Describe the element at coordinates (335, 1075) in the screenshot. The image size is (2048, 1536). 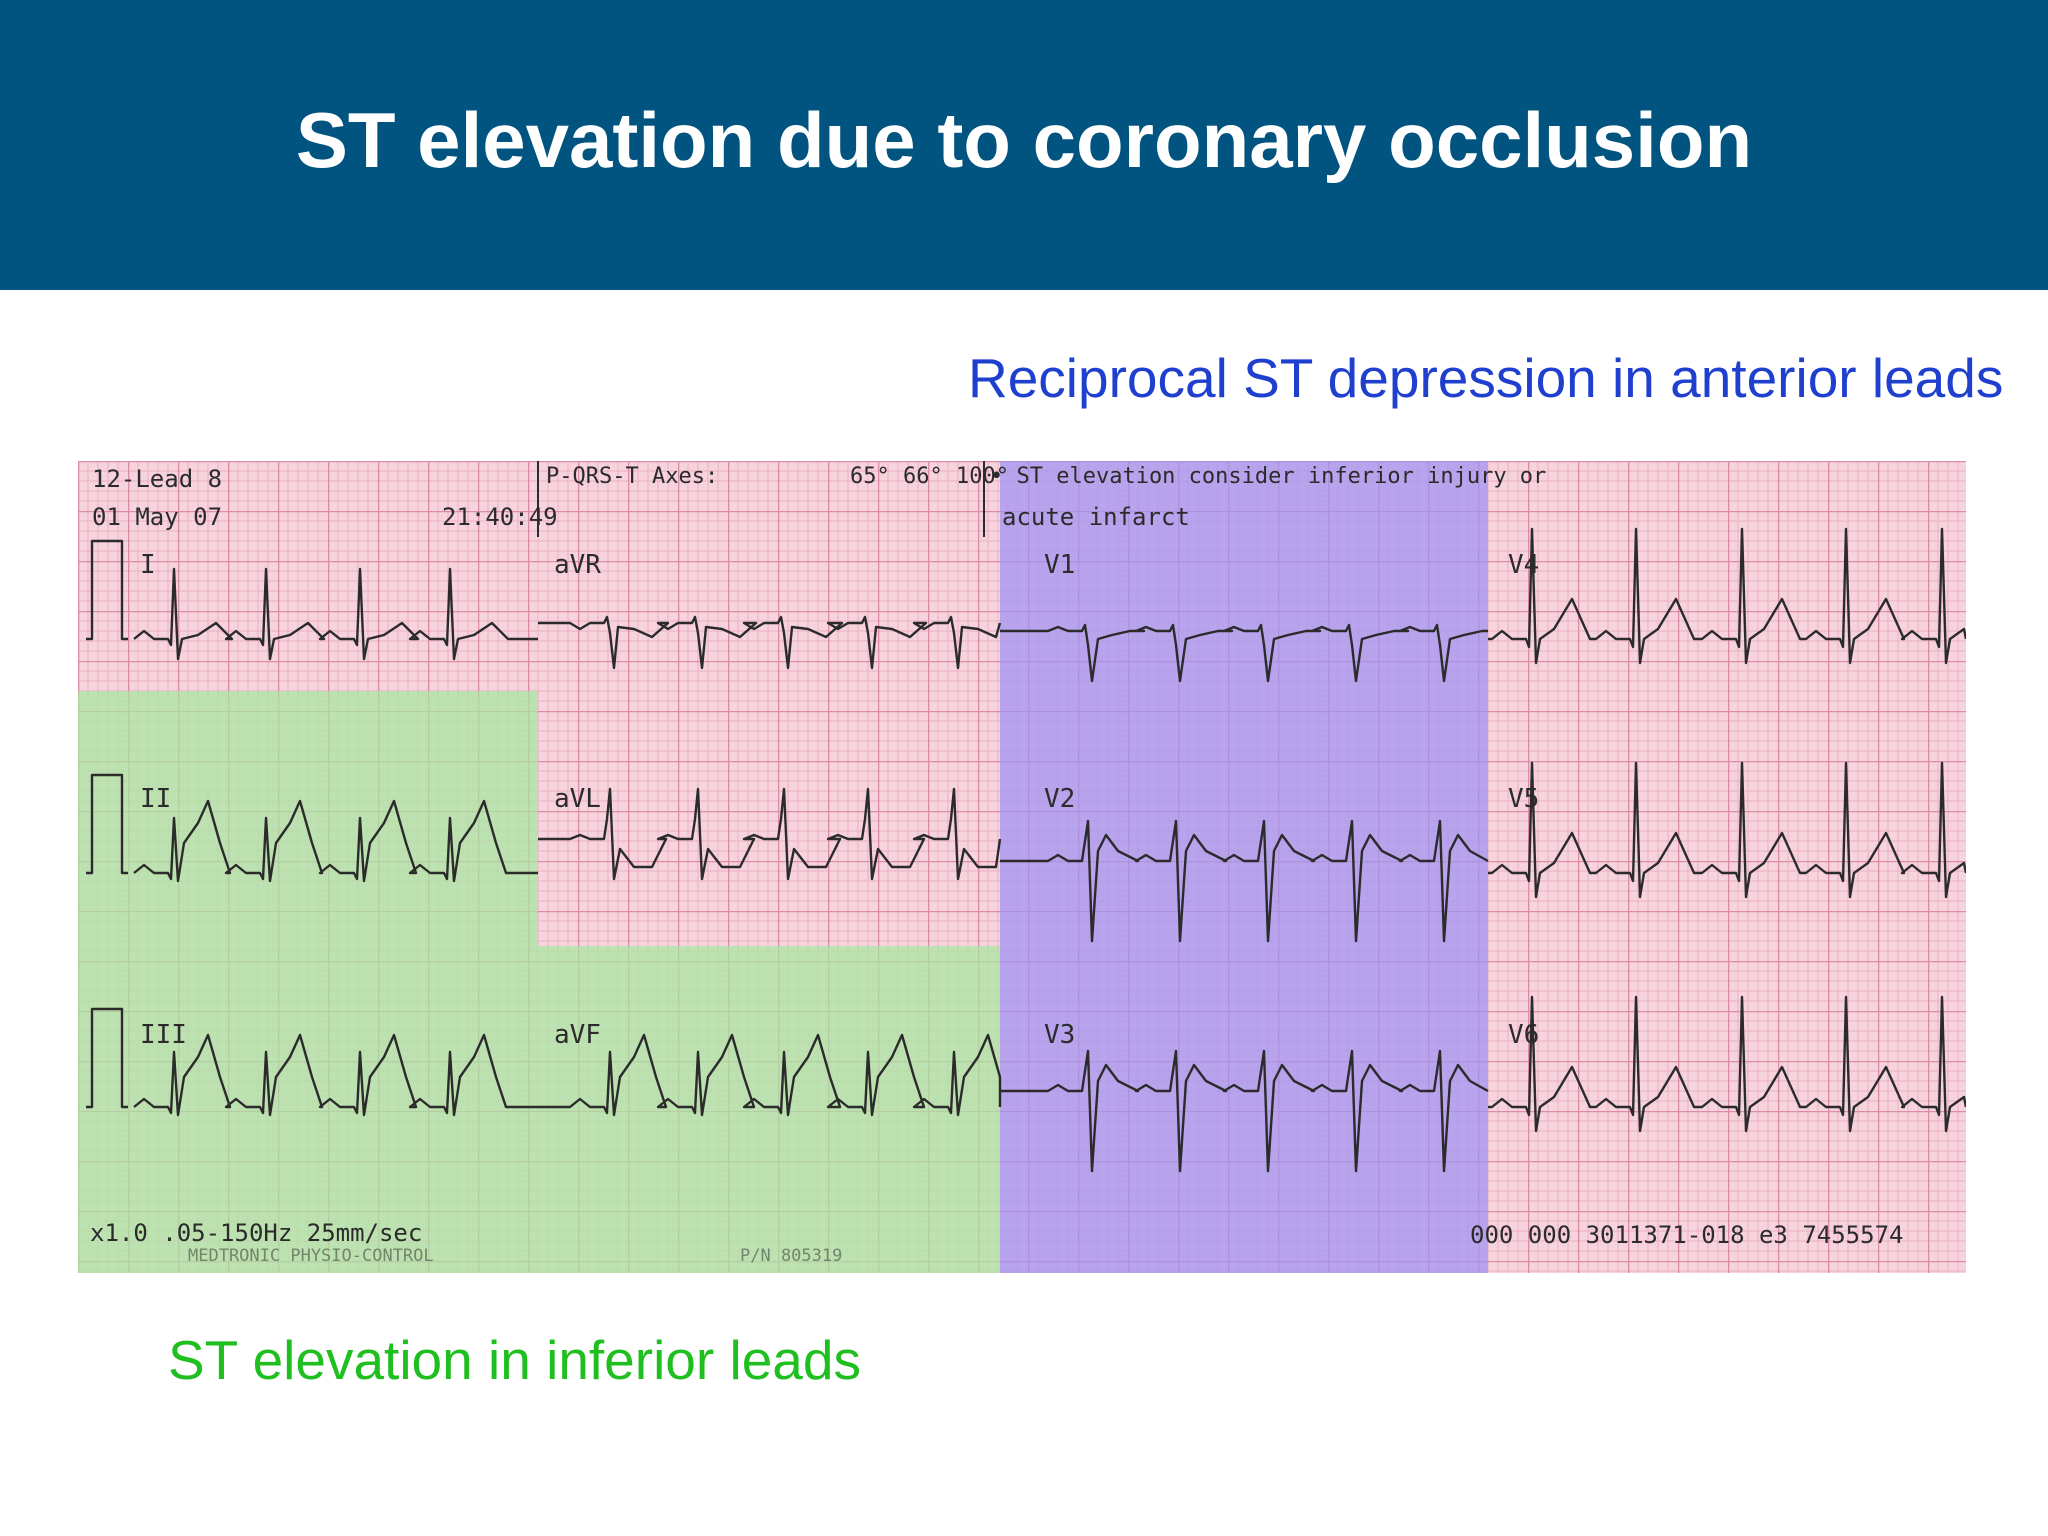
I see `lead-trace-iii` at that location.